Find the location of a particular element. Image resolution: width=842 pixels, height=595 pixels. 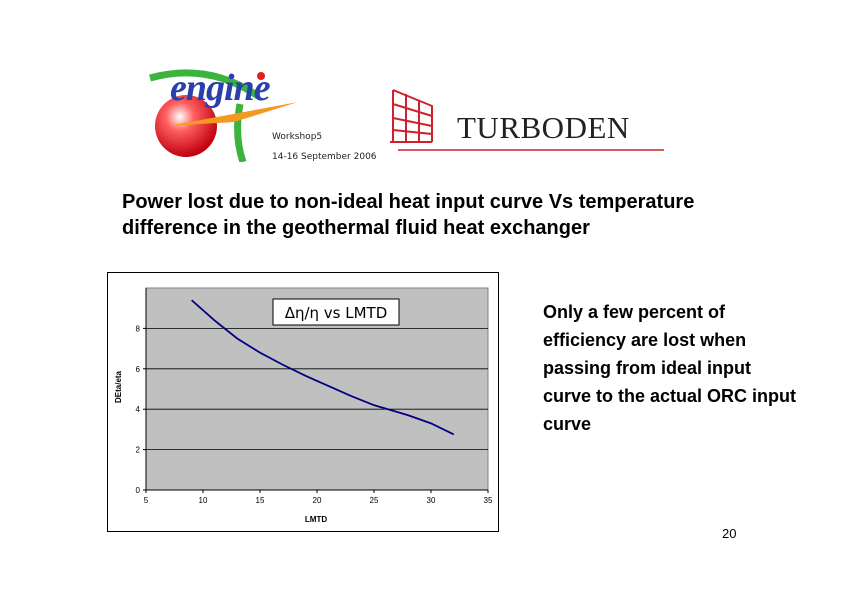

y-tick-label: 4 is located at coordinates (138, 409).